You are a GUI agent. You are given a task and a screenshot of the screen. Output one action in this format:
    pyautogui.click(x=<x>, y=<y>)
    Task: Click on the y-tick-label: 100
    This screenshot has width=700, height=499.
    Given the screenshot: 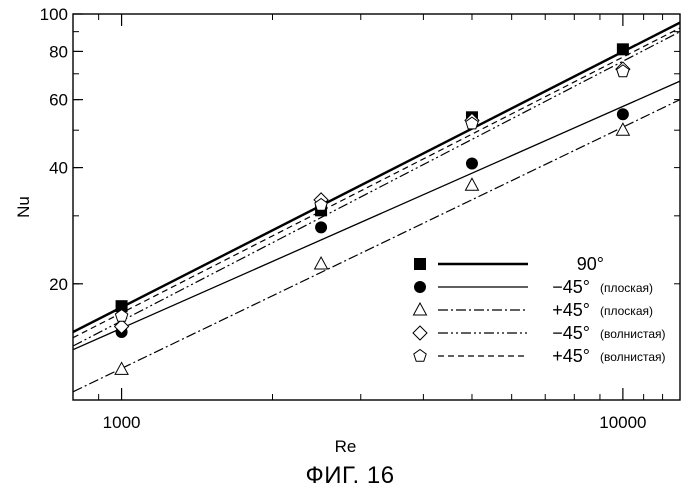 What is the action you would take?
    pyautogui.click(x=54, y=14)
    